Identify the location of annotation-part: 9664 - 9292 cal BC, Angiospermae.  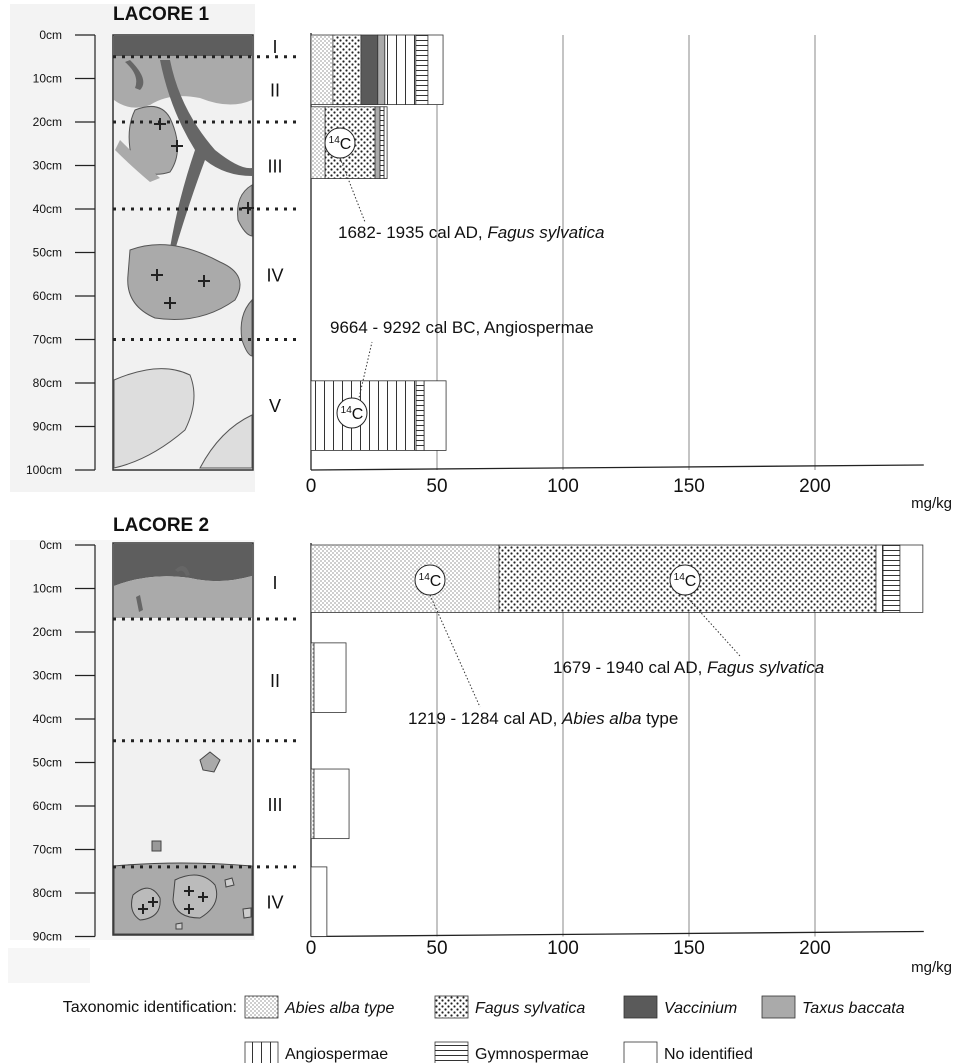
(462, 327).